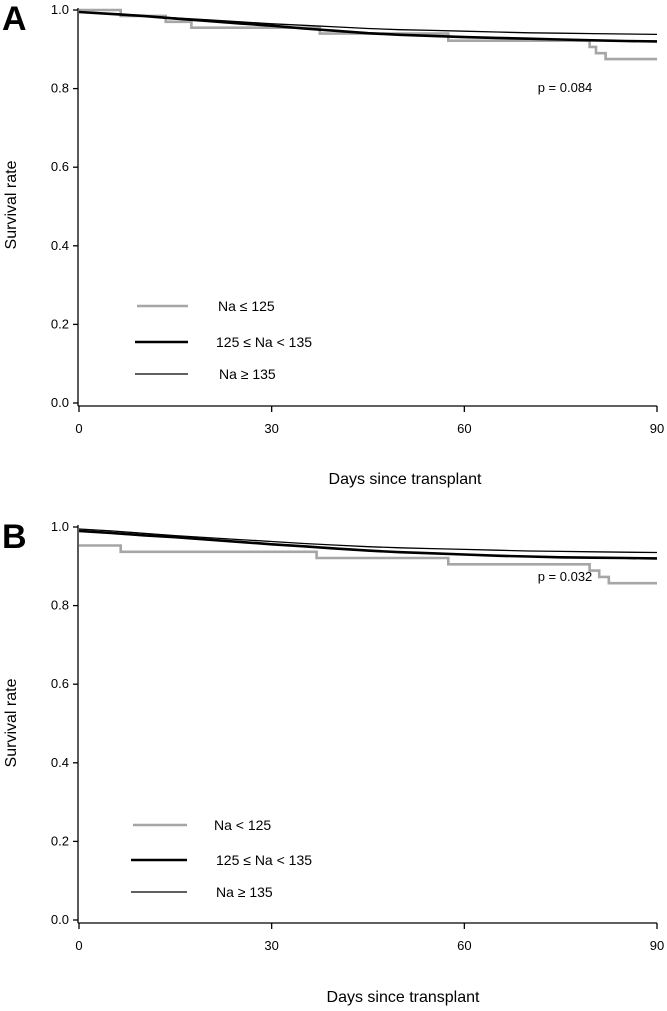 Image resolution: width=667 pixels, height=1011 pixels. I want to click on legend-label: Na ≤ 125, so click(246, 306).